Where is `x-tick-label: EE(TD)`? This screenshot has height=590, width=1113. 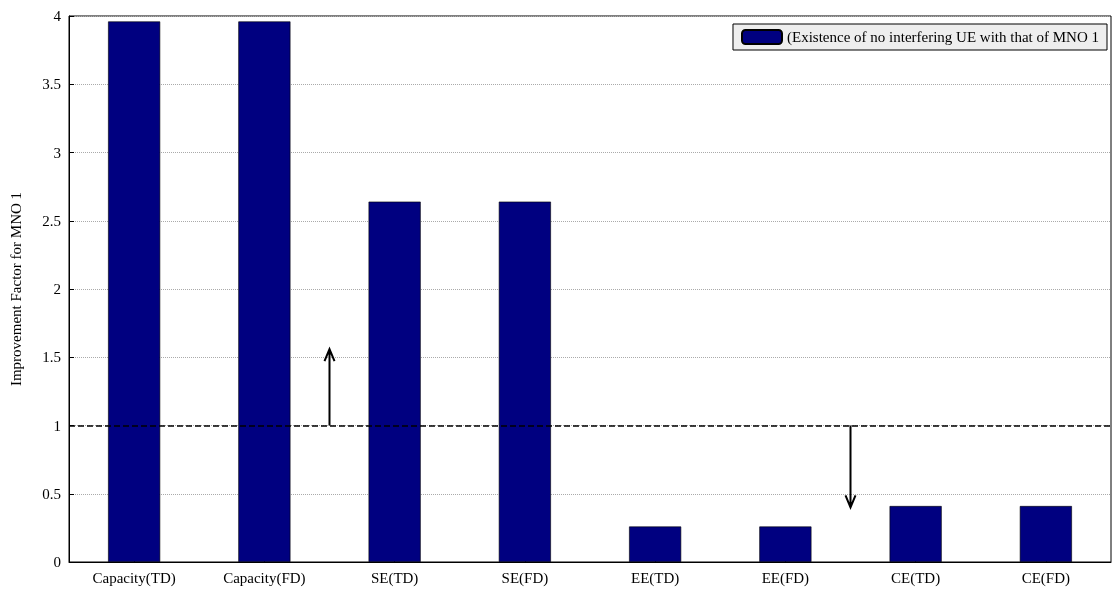
x-tick-label: EE(TD) is located at coordinates (655, 578).